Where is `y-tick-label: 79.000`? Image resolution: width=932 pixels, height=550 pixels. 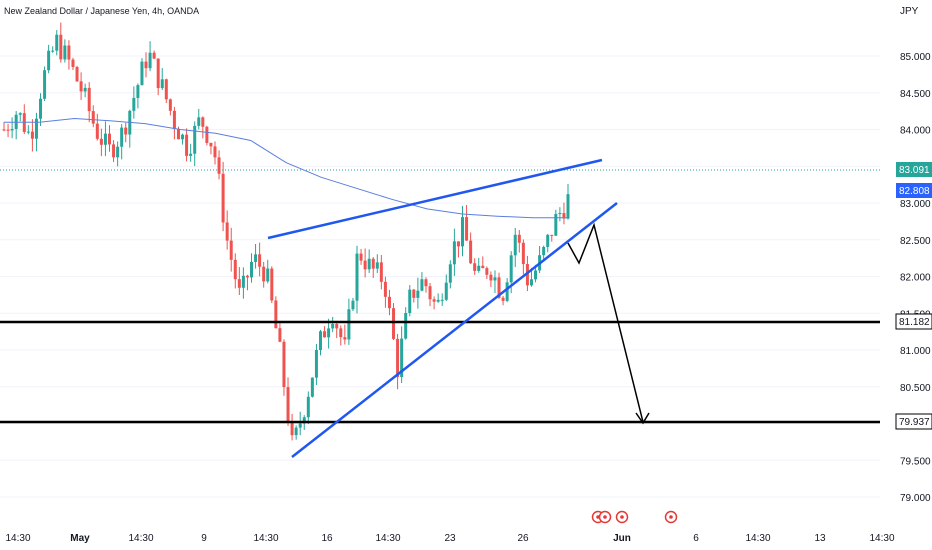 y-tick-label: 79.000 is located at coordinates (915, 498).